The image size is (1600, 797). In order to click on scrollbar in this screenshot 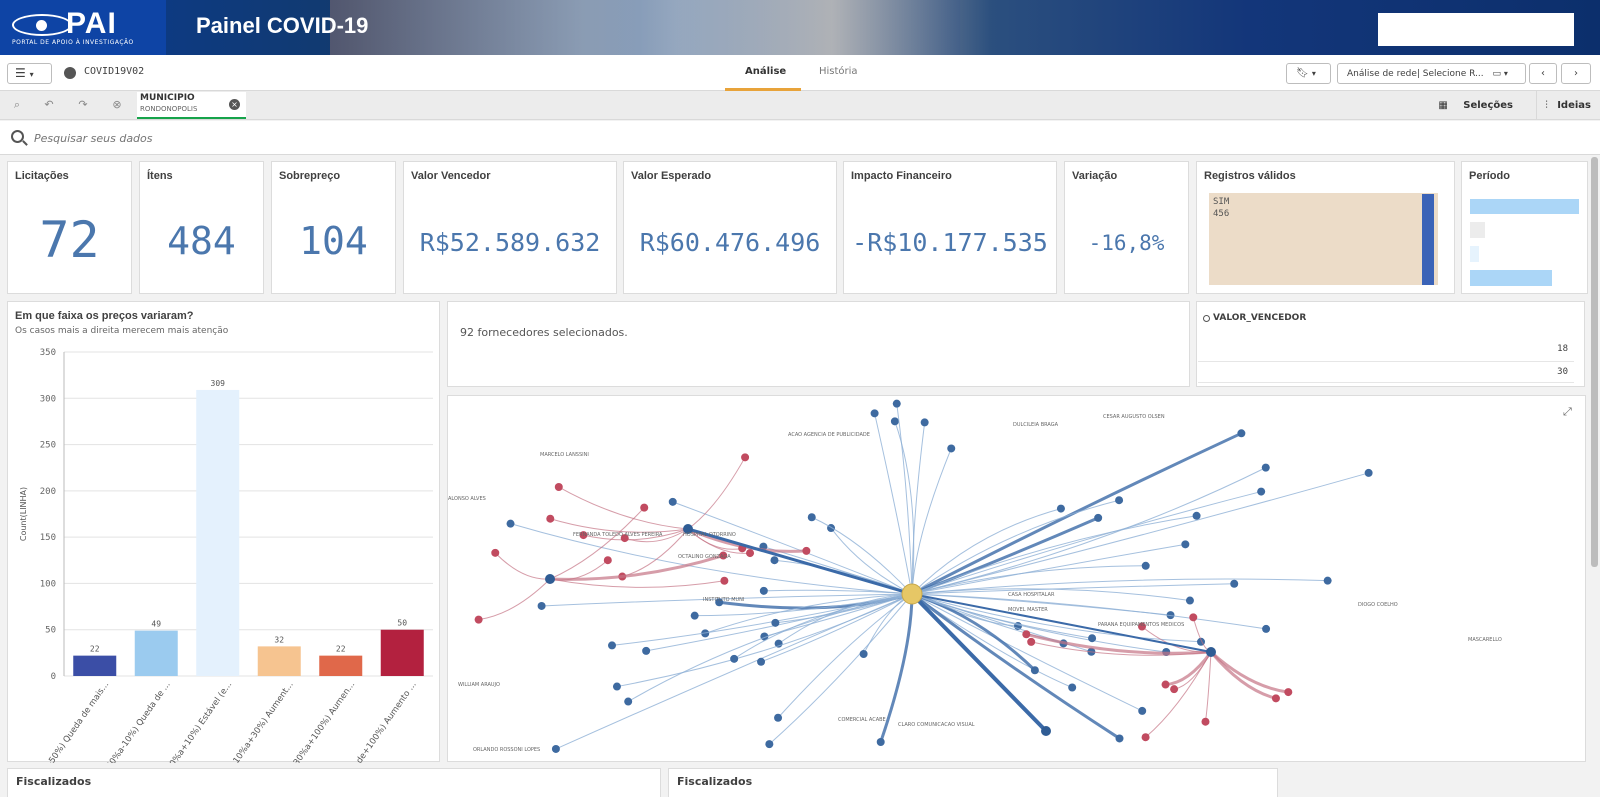, I will do `click(1594, 362)`.